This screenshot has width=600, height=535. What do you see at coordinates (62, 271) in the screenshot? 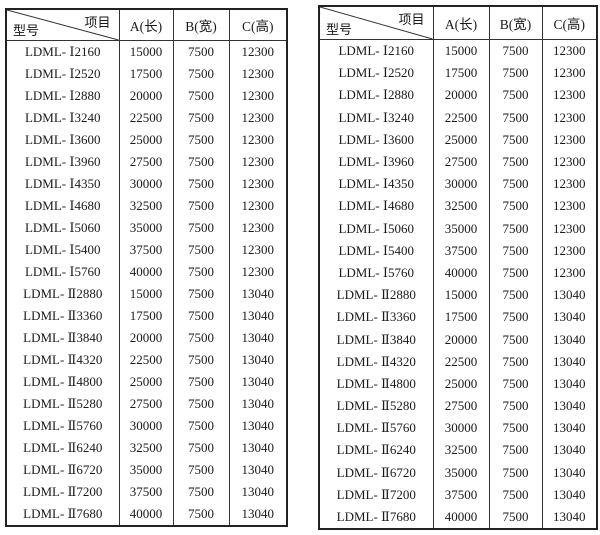
I see `model-cell: LDML- Ⅰ5760` at bounding box center [62, 271].